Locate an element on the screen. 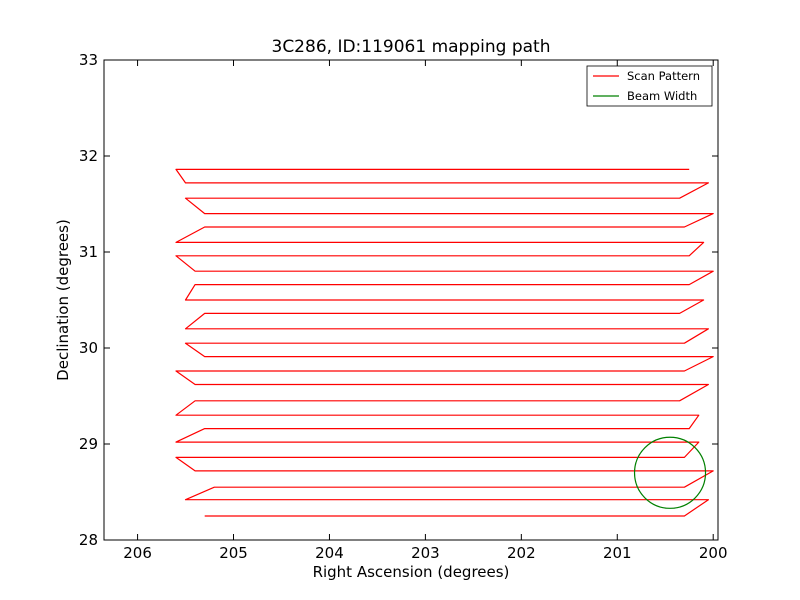 The width and height of the screenshot is (800, 600). legend-box is located at coordinates (649, 86).